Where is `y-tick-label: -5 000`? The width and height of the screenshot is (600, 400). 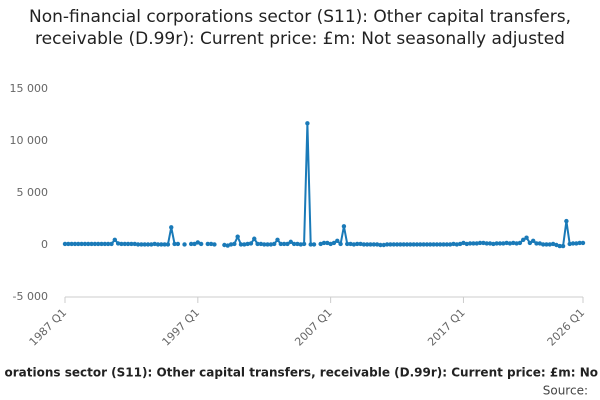 y-tick-label: -5 000 is located at coordinates (30, 296).